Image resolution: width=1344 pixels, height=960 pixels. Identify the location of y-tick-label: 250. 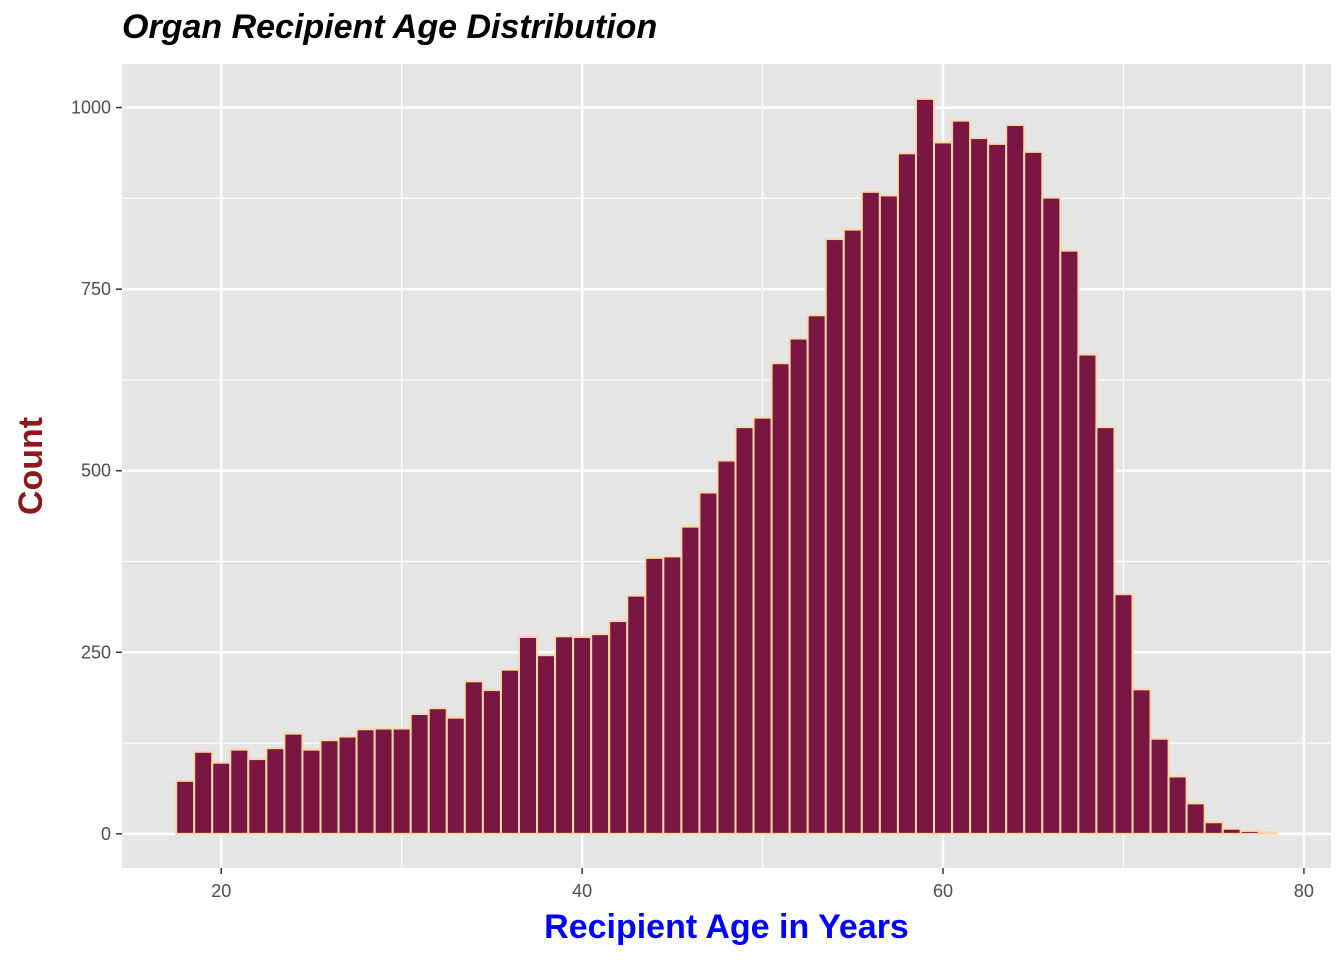
(96, 652).